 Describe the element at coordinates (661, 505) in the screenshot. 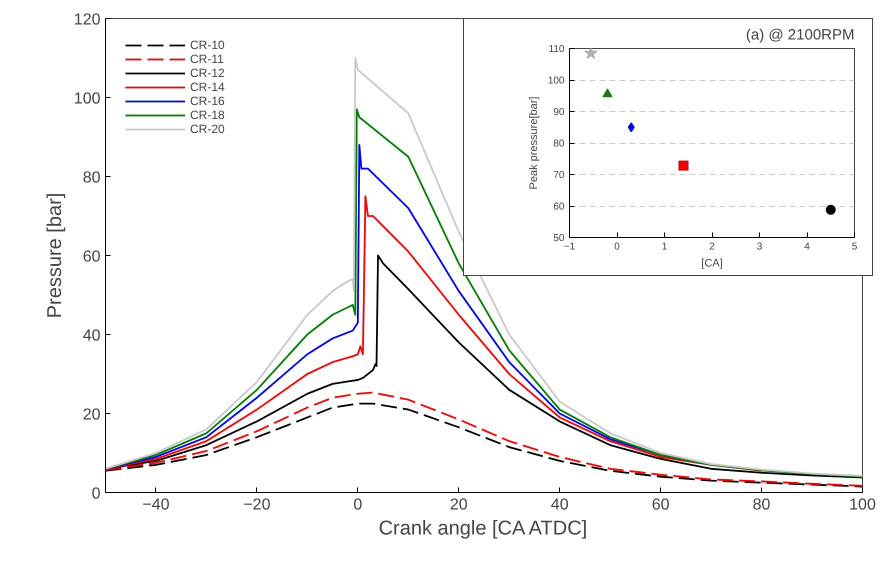

I see `x-tick-label: 60` at that location.